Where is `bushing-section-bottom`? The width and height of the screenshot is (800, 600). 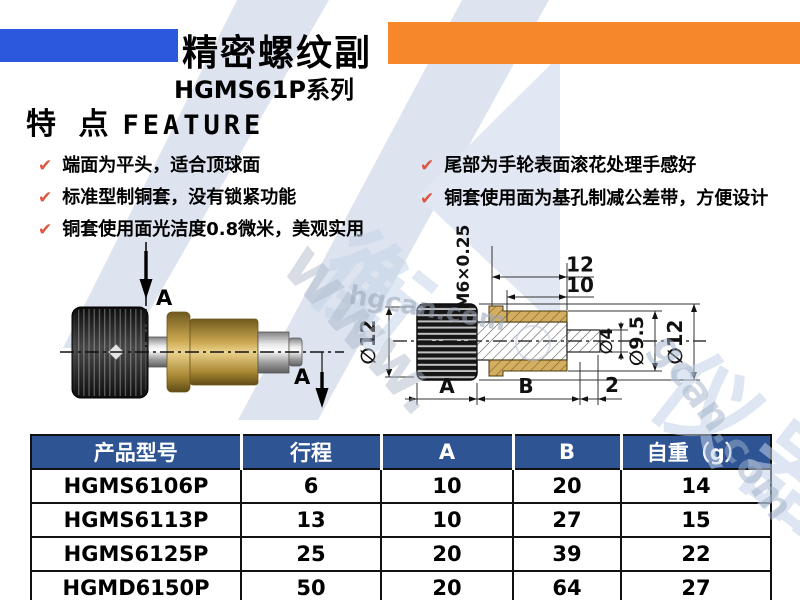 bushing-section-bottom is located at coordinates (528, 368).